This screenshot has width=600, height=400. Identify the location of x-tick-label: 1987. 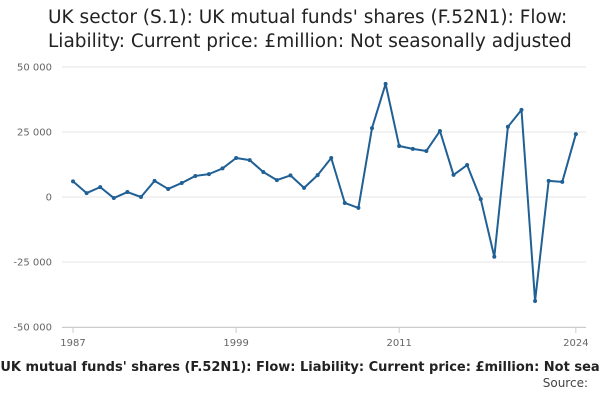
(72, 343).